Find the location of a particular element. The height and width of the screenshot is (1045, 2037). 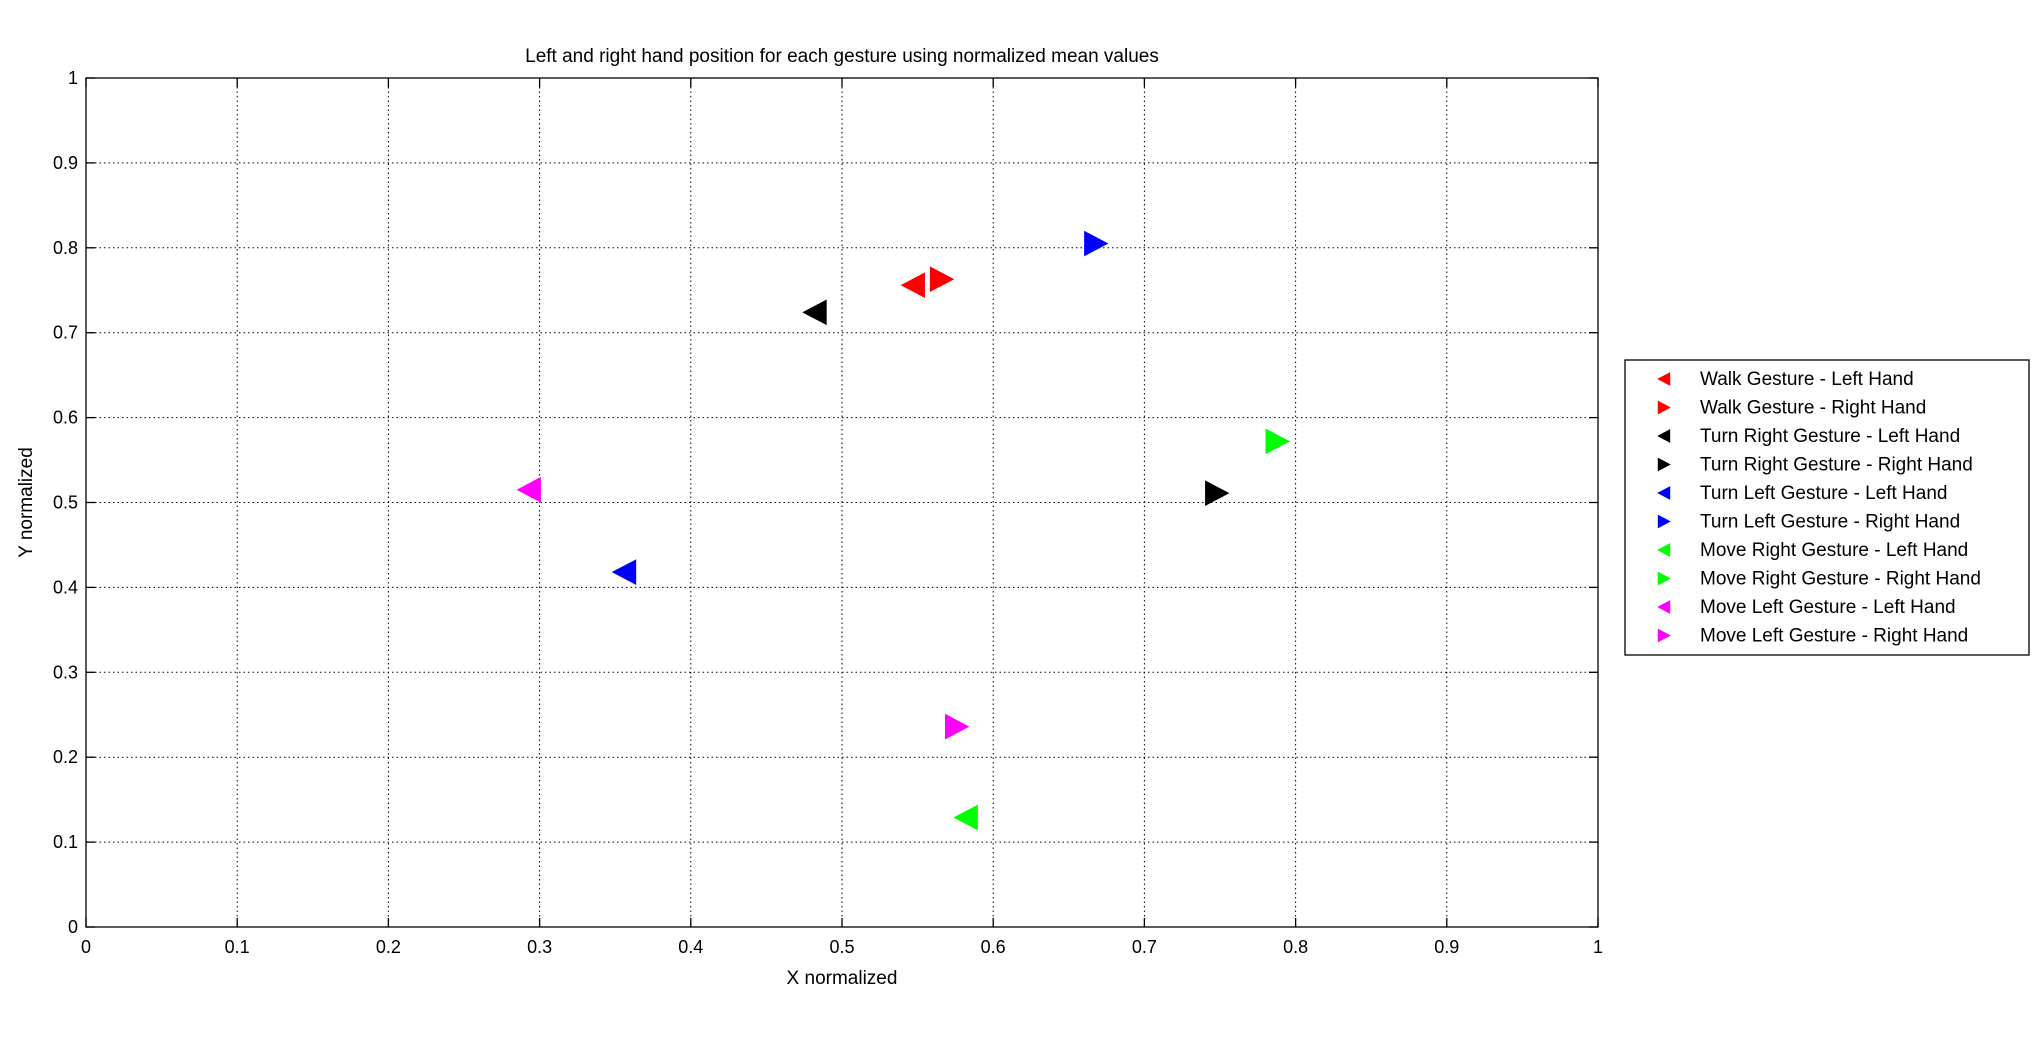

y-tick-label: 0.3 is located at coordinates (65, 672).